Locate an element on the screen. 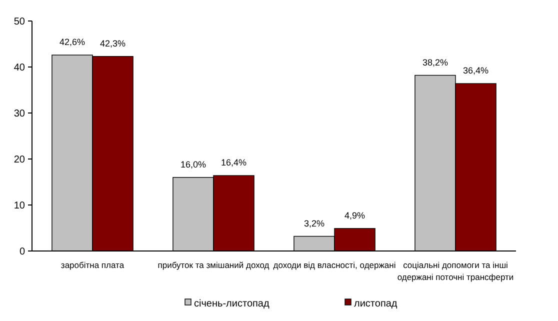 This screenshot has height=321, width=558. data-label: 3,2% is located at coordinates (314, 223).